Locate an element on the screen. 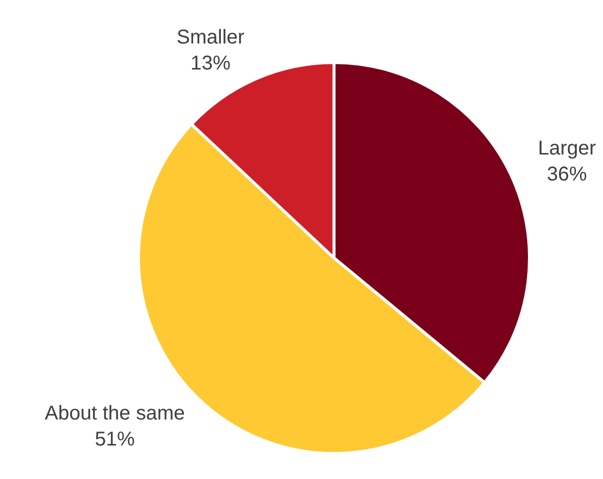 The image size is (603, 479). slice-label: Smaller is located at coordinates (210, 37).